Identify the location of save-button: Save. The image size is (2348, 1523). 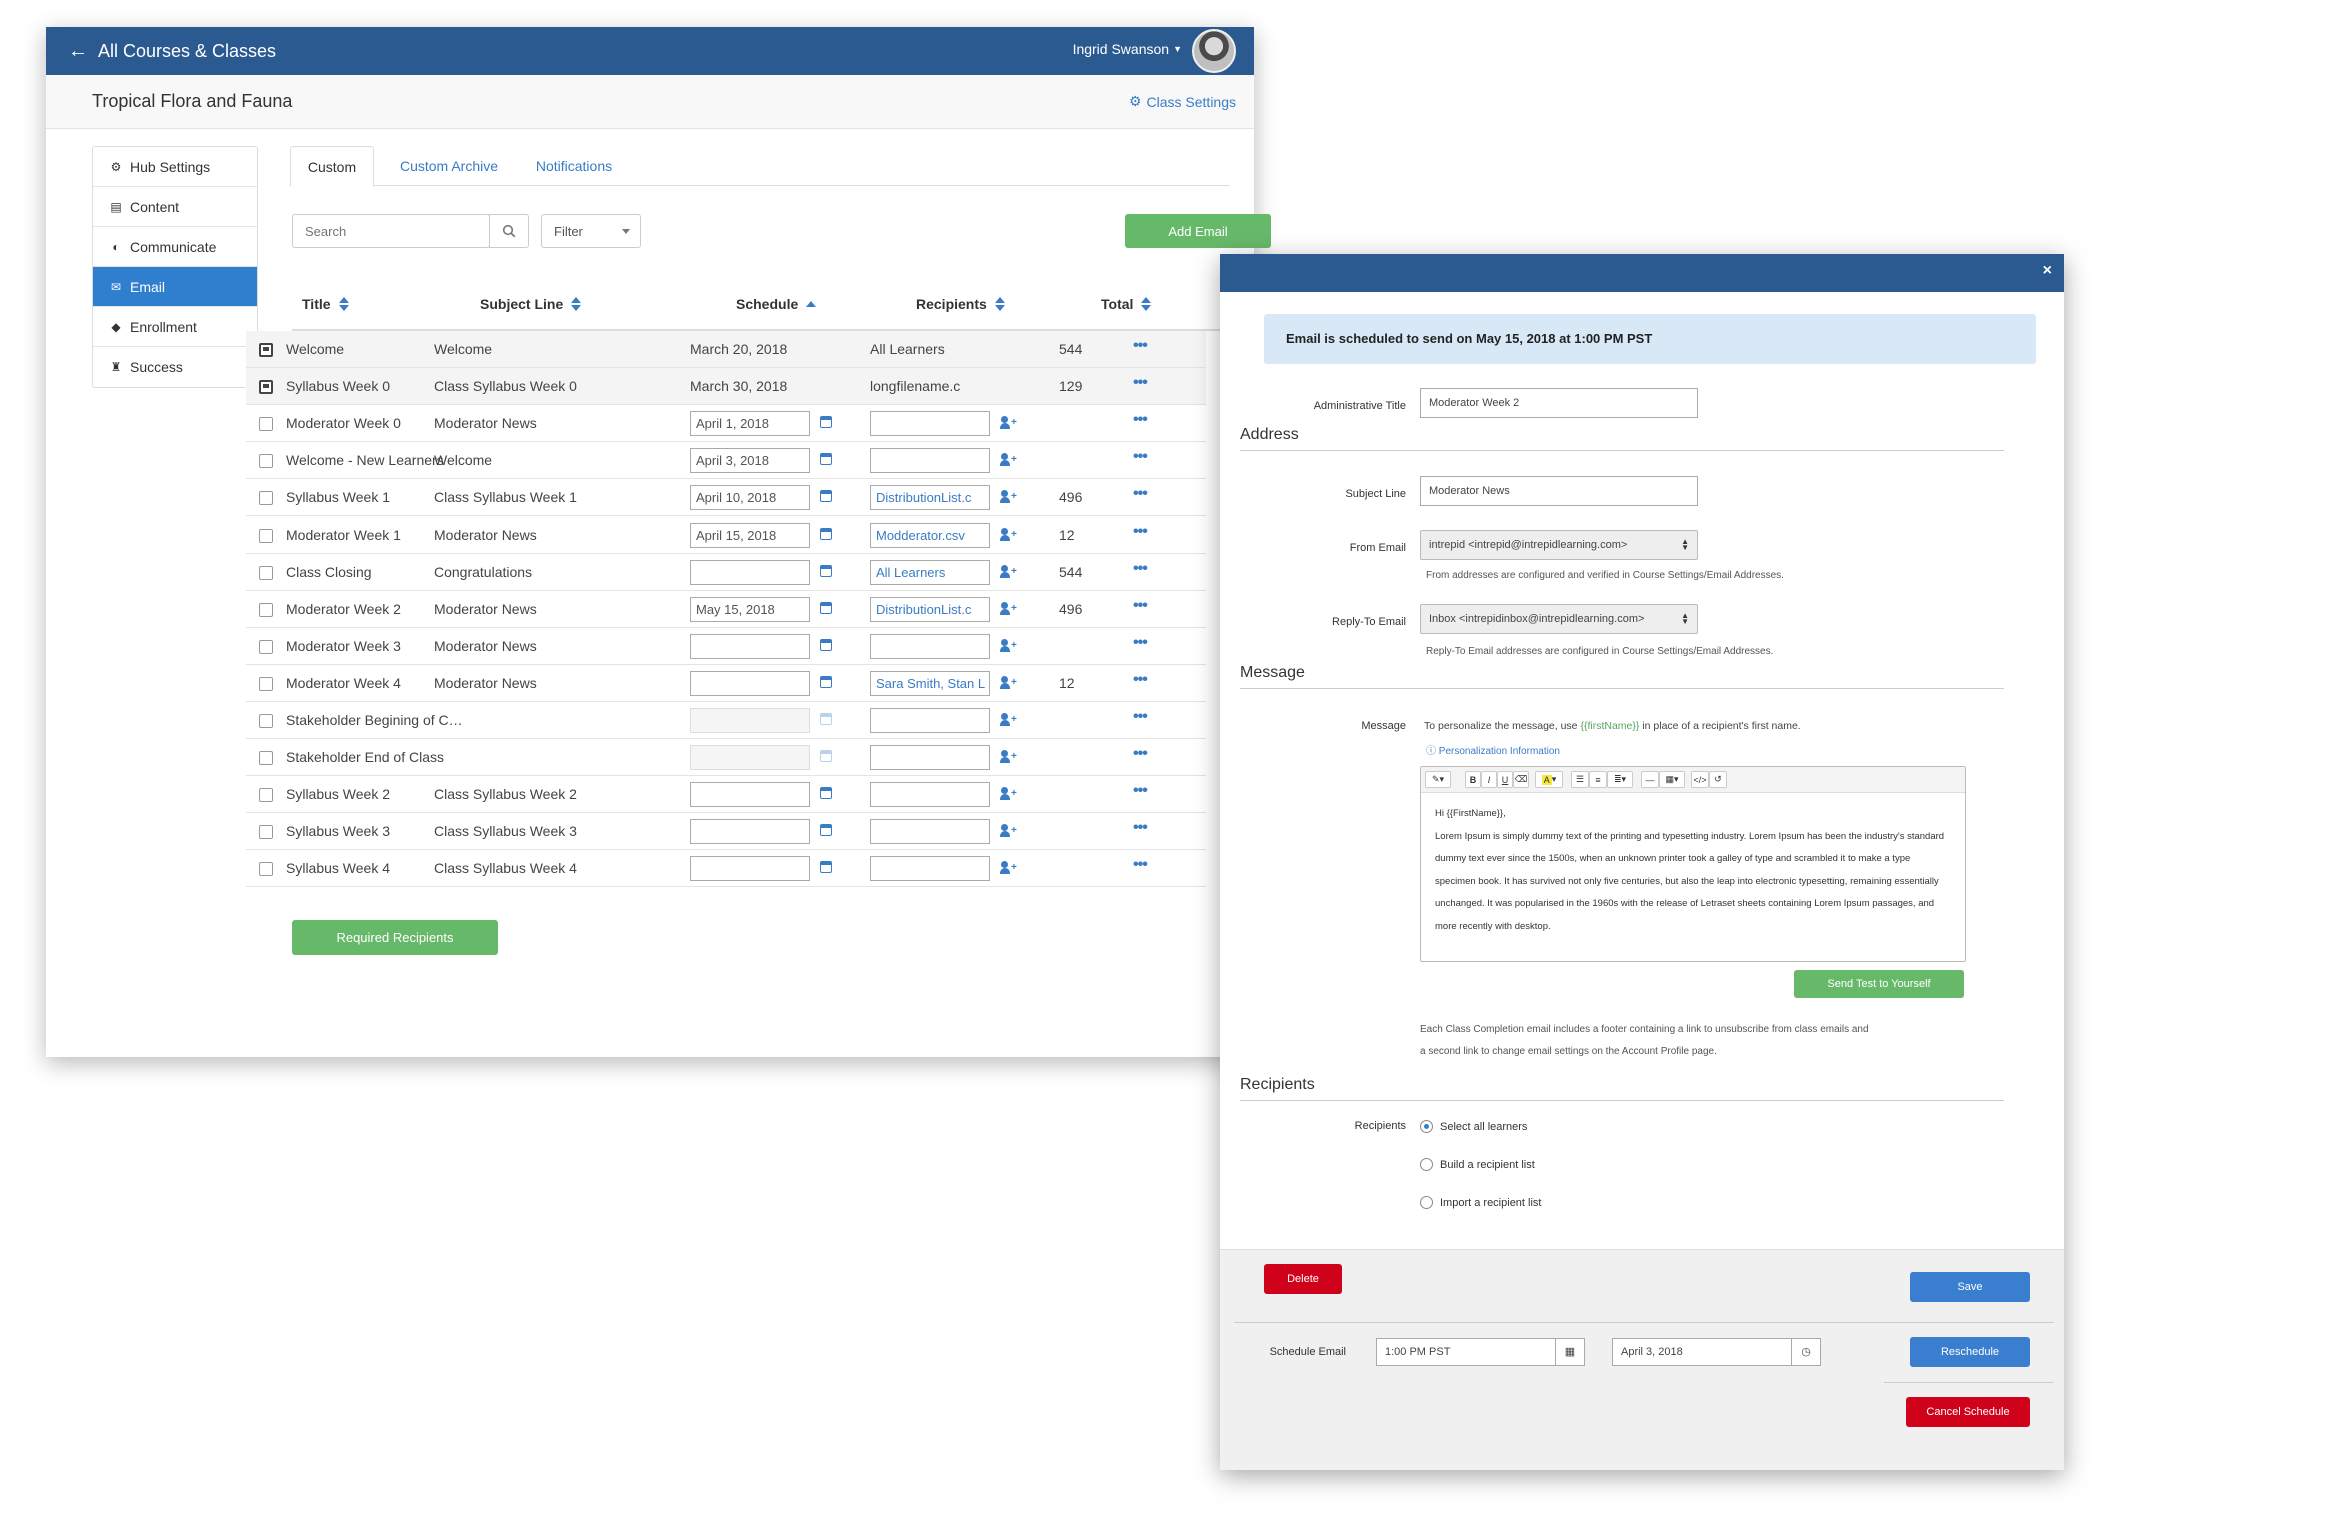
(1970, 1287).